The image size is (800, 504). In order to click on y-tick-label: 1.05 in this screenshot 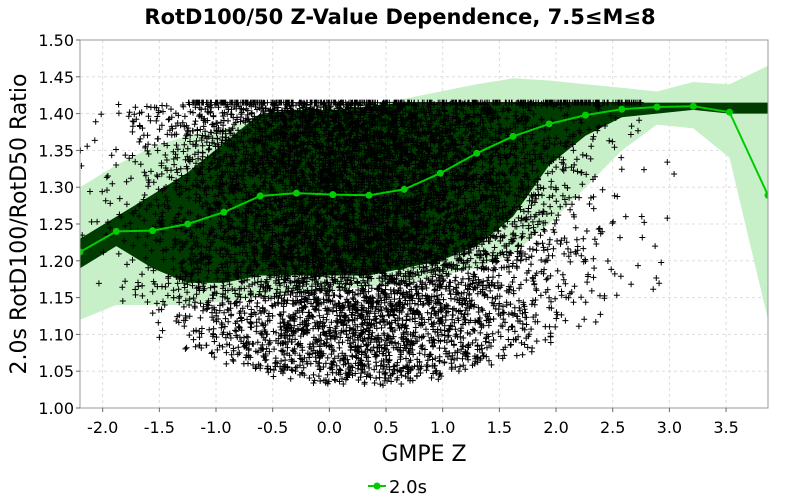, I will do `click(56, 371)`.